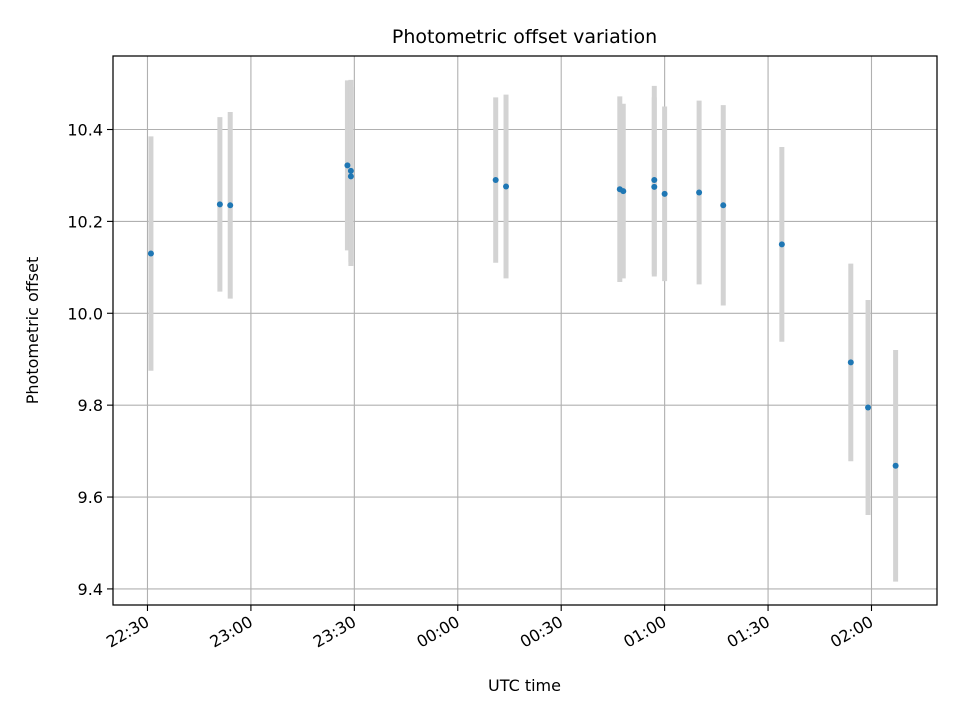  Describe the element at coordinates (32, 331) in the screenshot. I see `y-axis-label: Photometric offset` at that location.